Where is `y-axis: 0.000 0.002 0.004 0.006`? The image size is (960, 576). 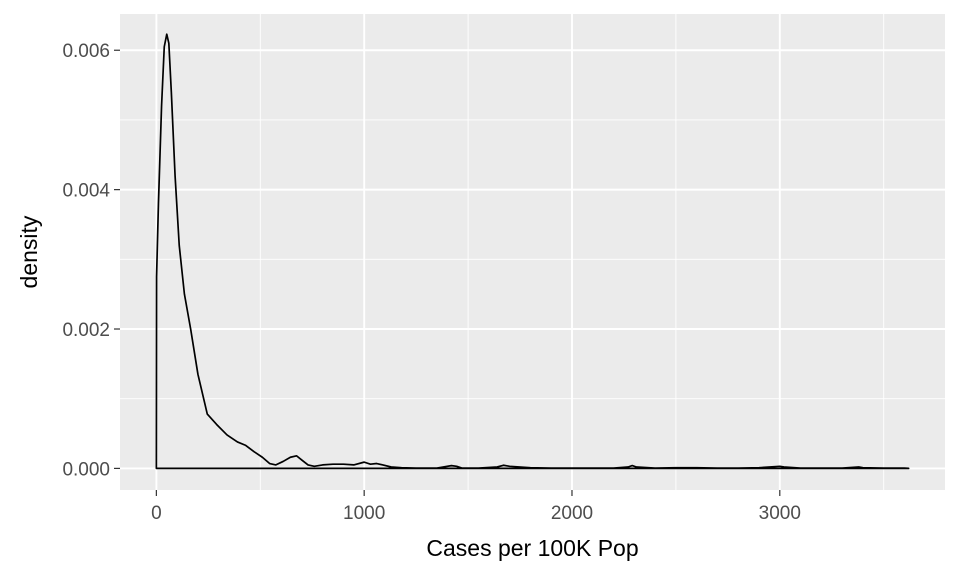 y-axis: 0.000 0.002 0.004 0.006 is located at coordinates (91, 260).